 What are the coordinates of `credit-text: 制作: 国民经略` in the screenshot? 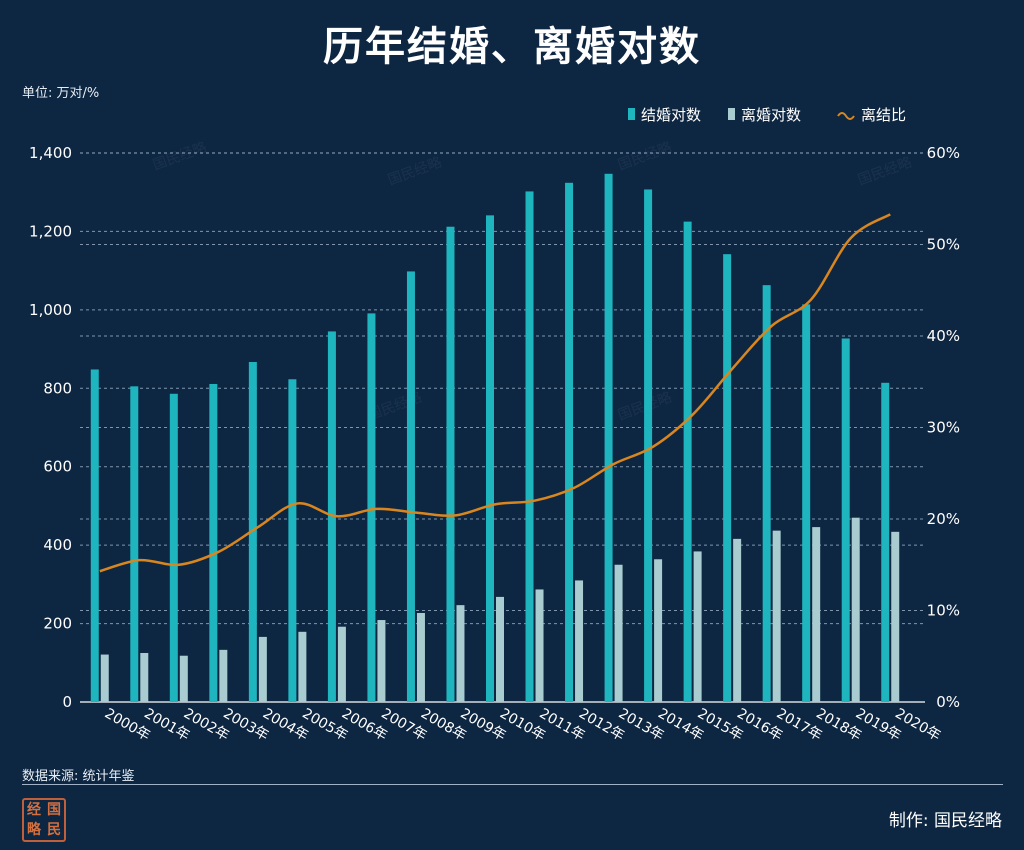 It's located at (945, 821).